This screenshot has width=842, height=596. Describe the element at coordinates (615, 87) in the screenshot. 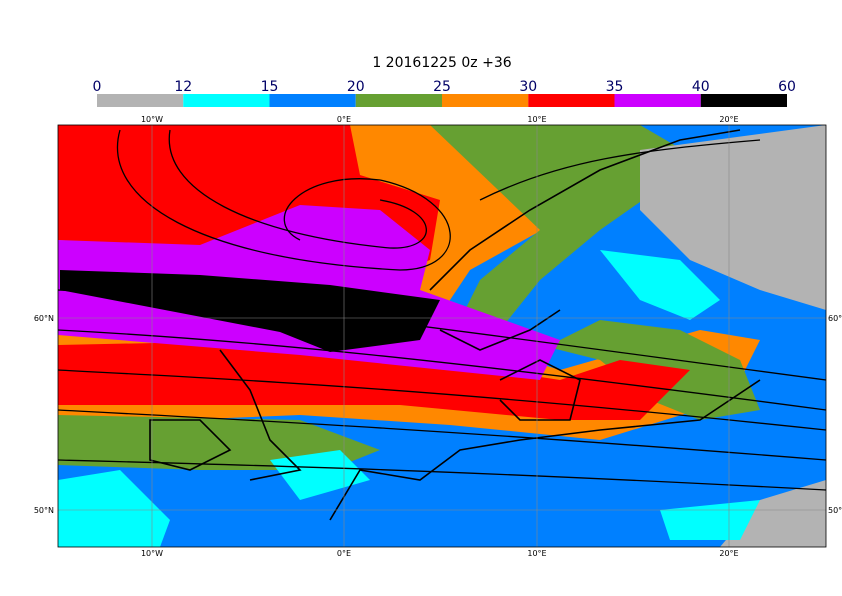

I see `colorbar-label: 35` at that location.